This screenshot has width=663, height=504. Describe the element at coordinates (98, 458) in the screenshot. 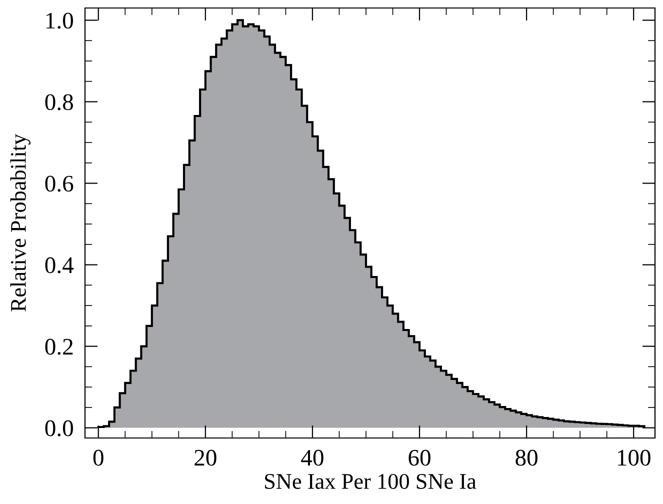

I see `x-tick-label: 0` at that location.